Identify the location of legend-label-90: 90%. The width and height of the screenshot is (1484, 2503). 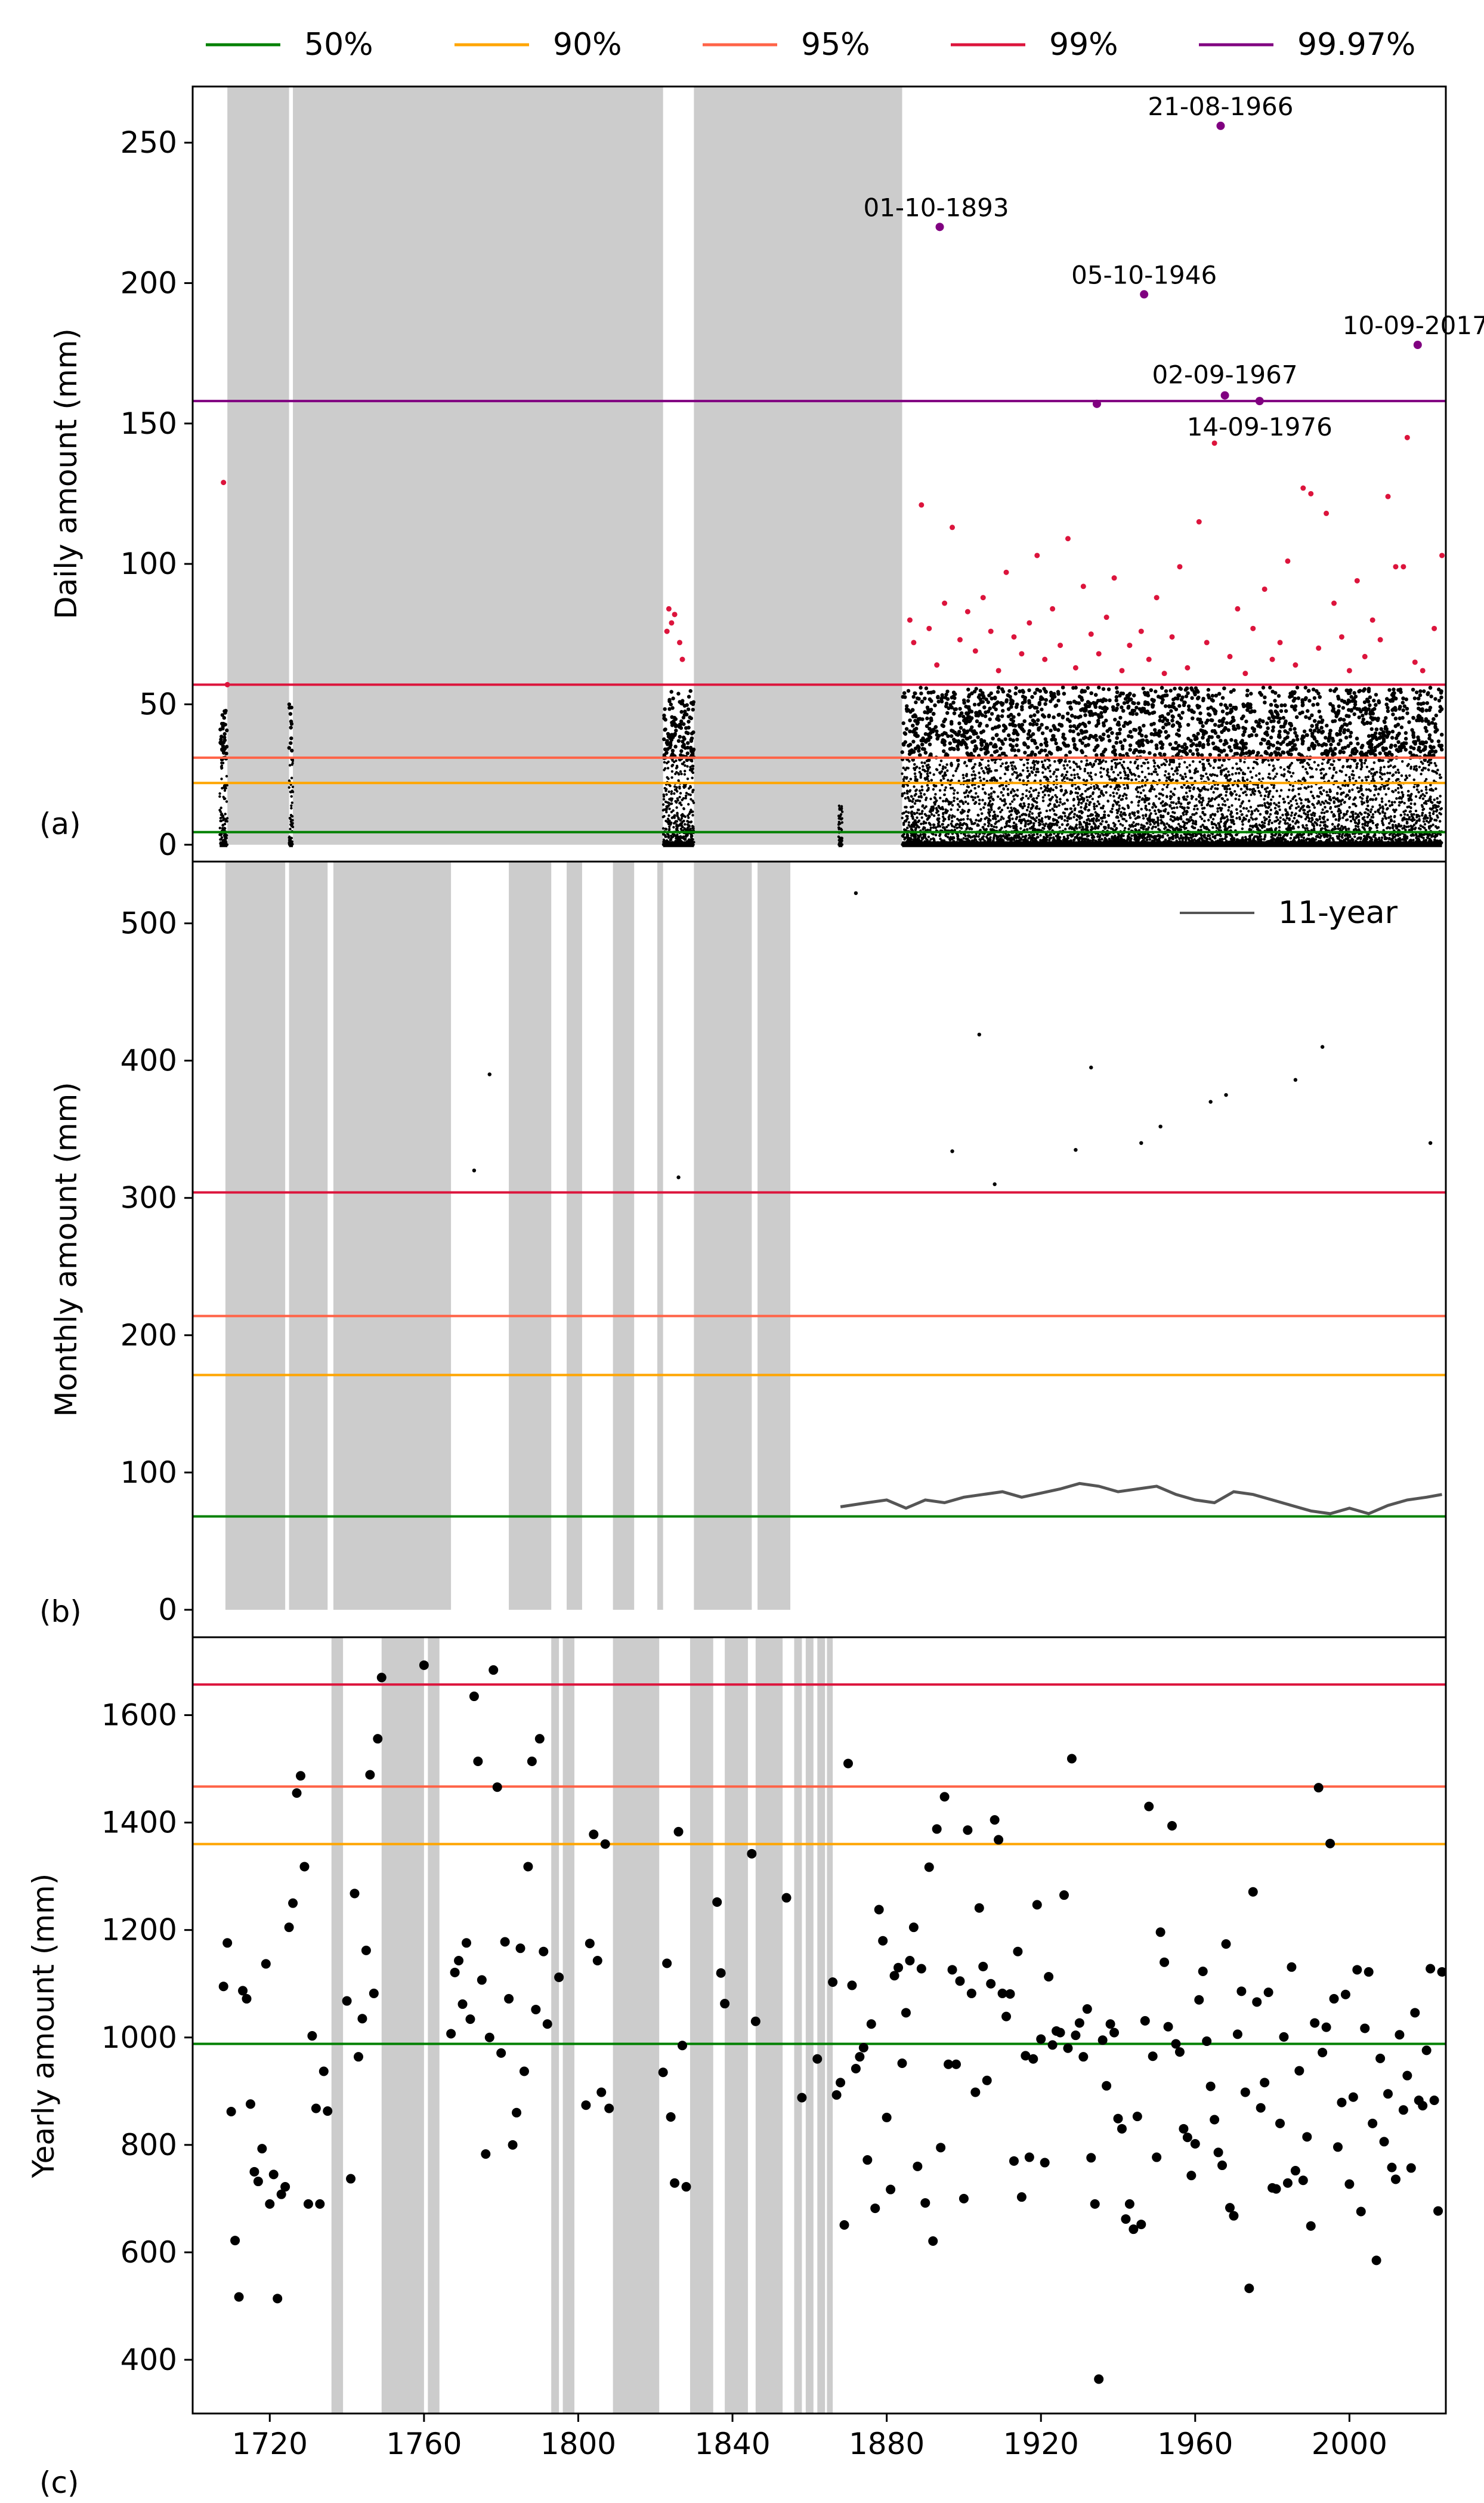
(587, 45).